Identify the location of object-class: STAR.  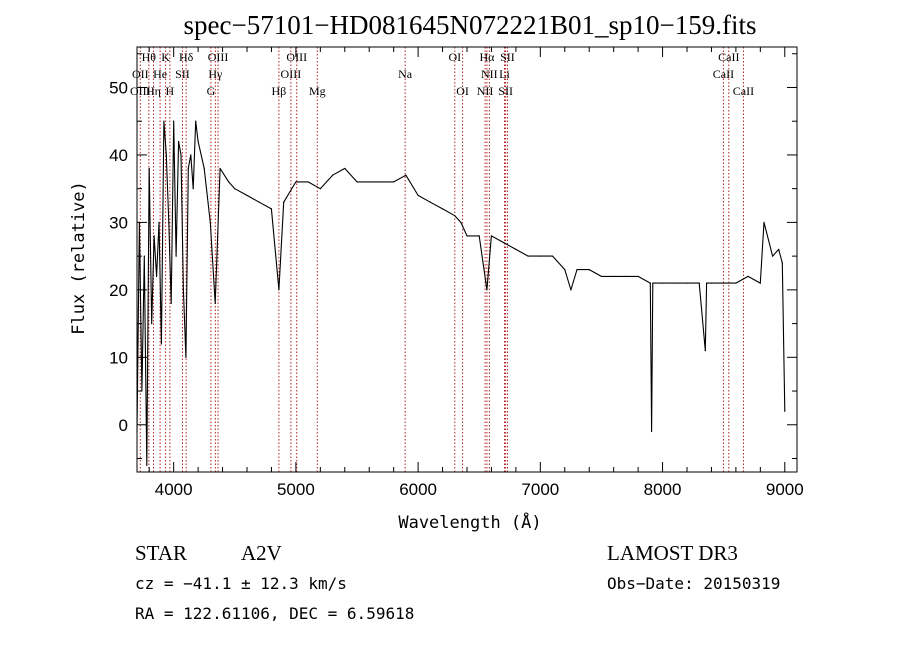
(161, 553).